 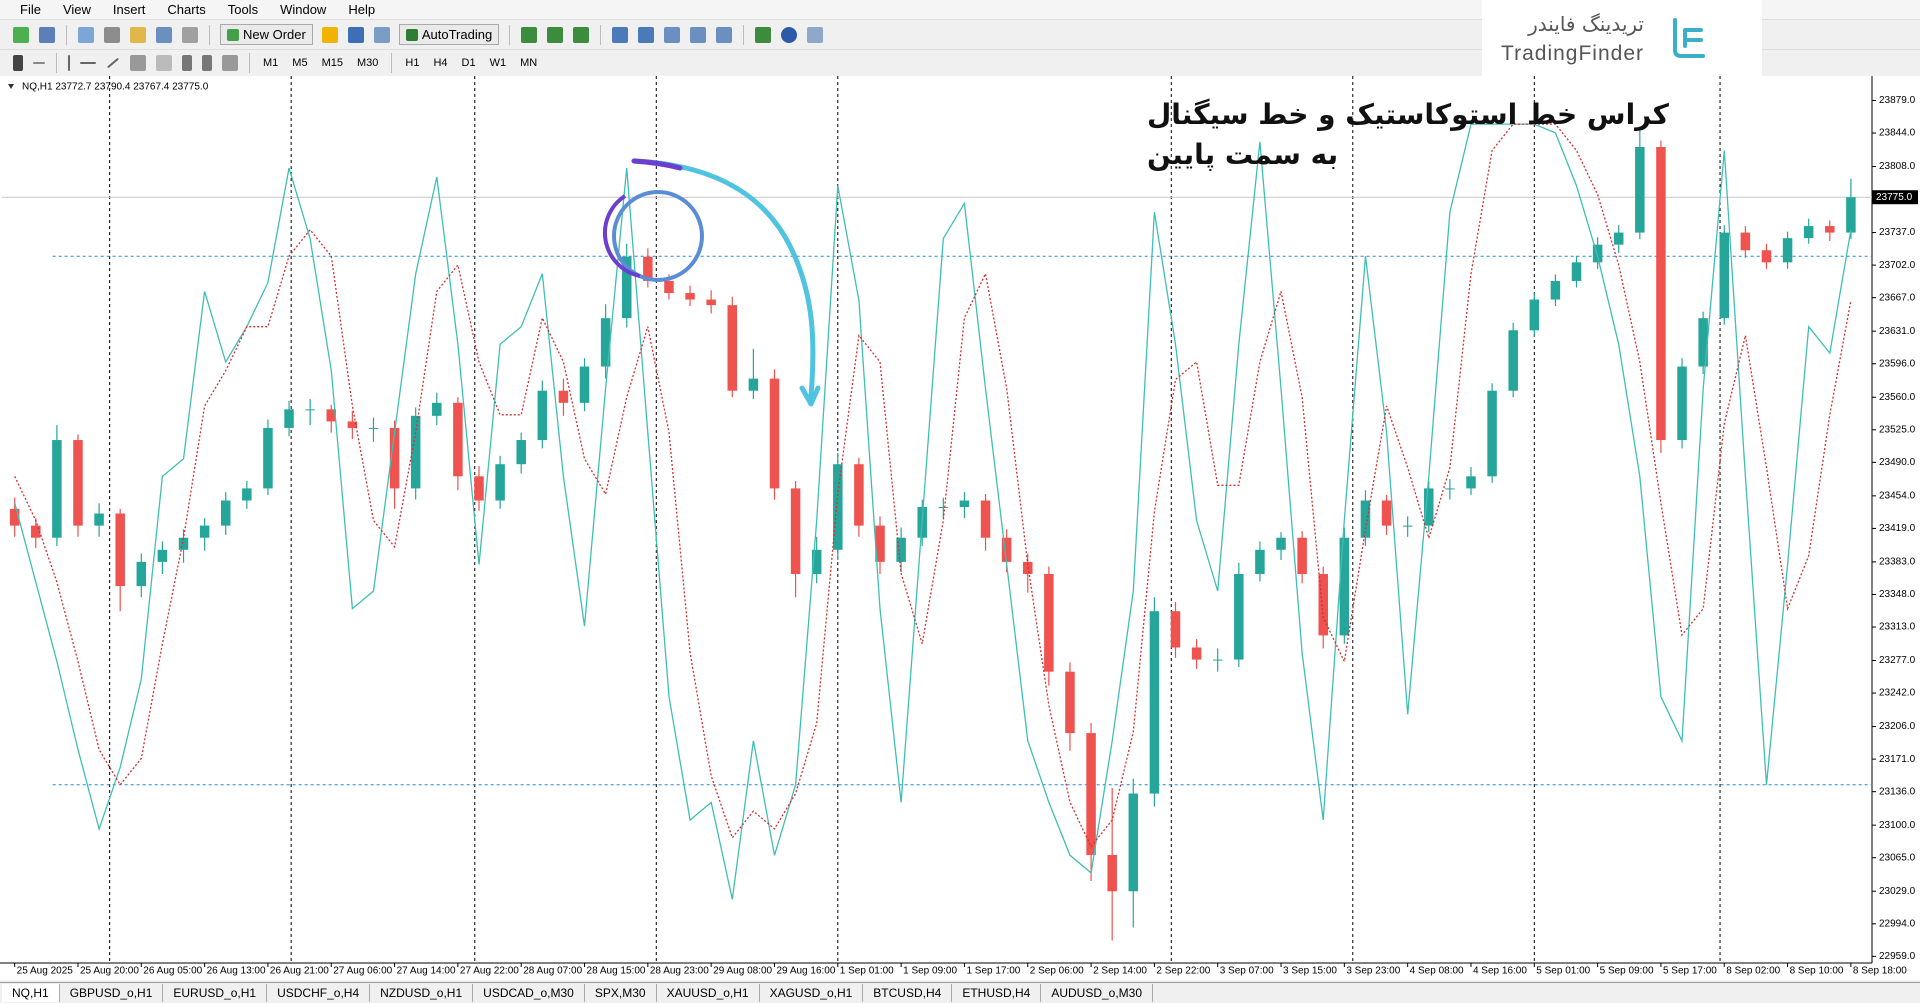 What do you see at coordinates (243, 9) in the screenshot?
I see `menu-item: Tools` at bounding box center [243, 9].